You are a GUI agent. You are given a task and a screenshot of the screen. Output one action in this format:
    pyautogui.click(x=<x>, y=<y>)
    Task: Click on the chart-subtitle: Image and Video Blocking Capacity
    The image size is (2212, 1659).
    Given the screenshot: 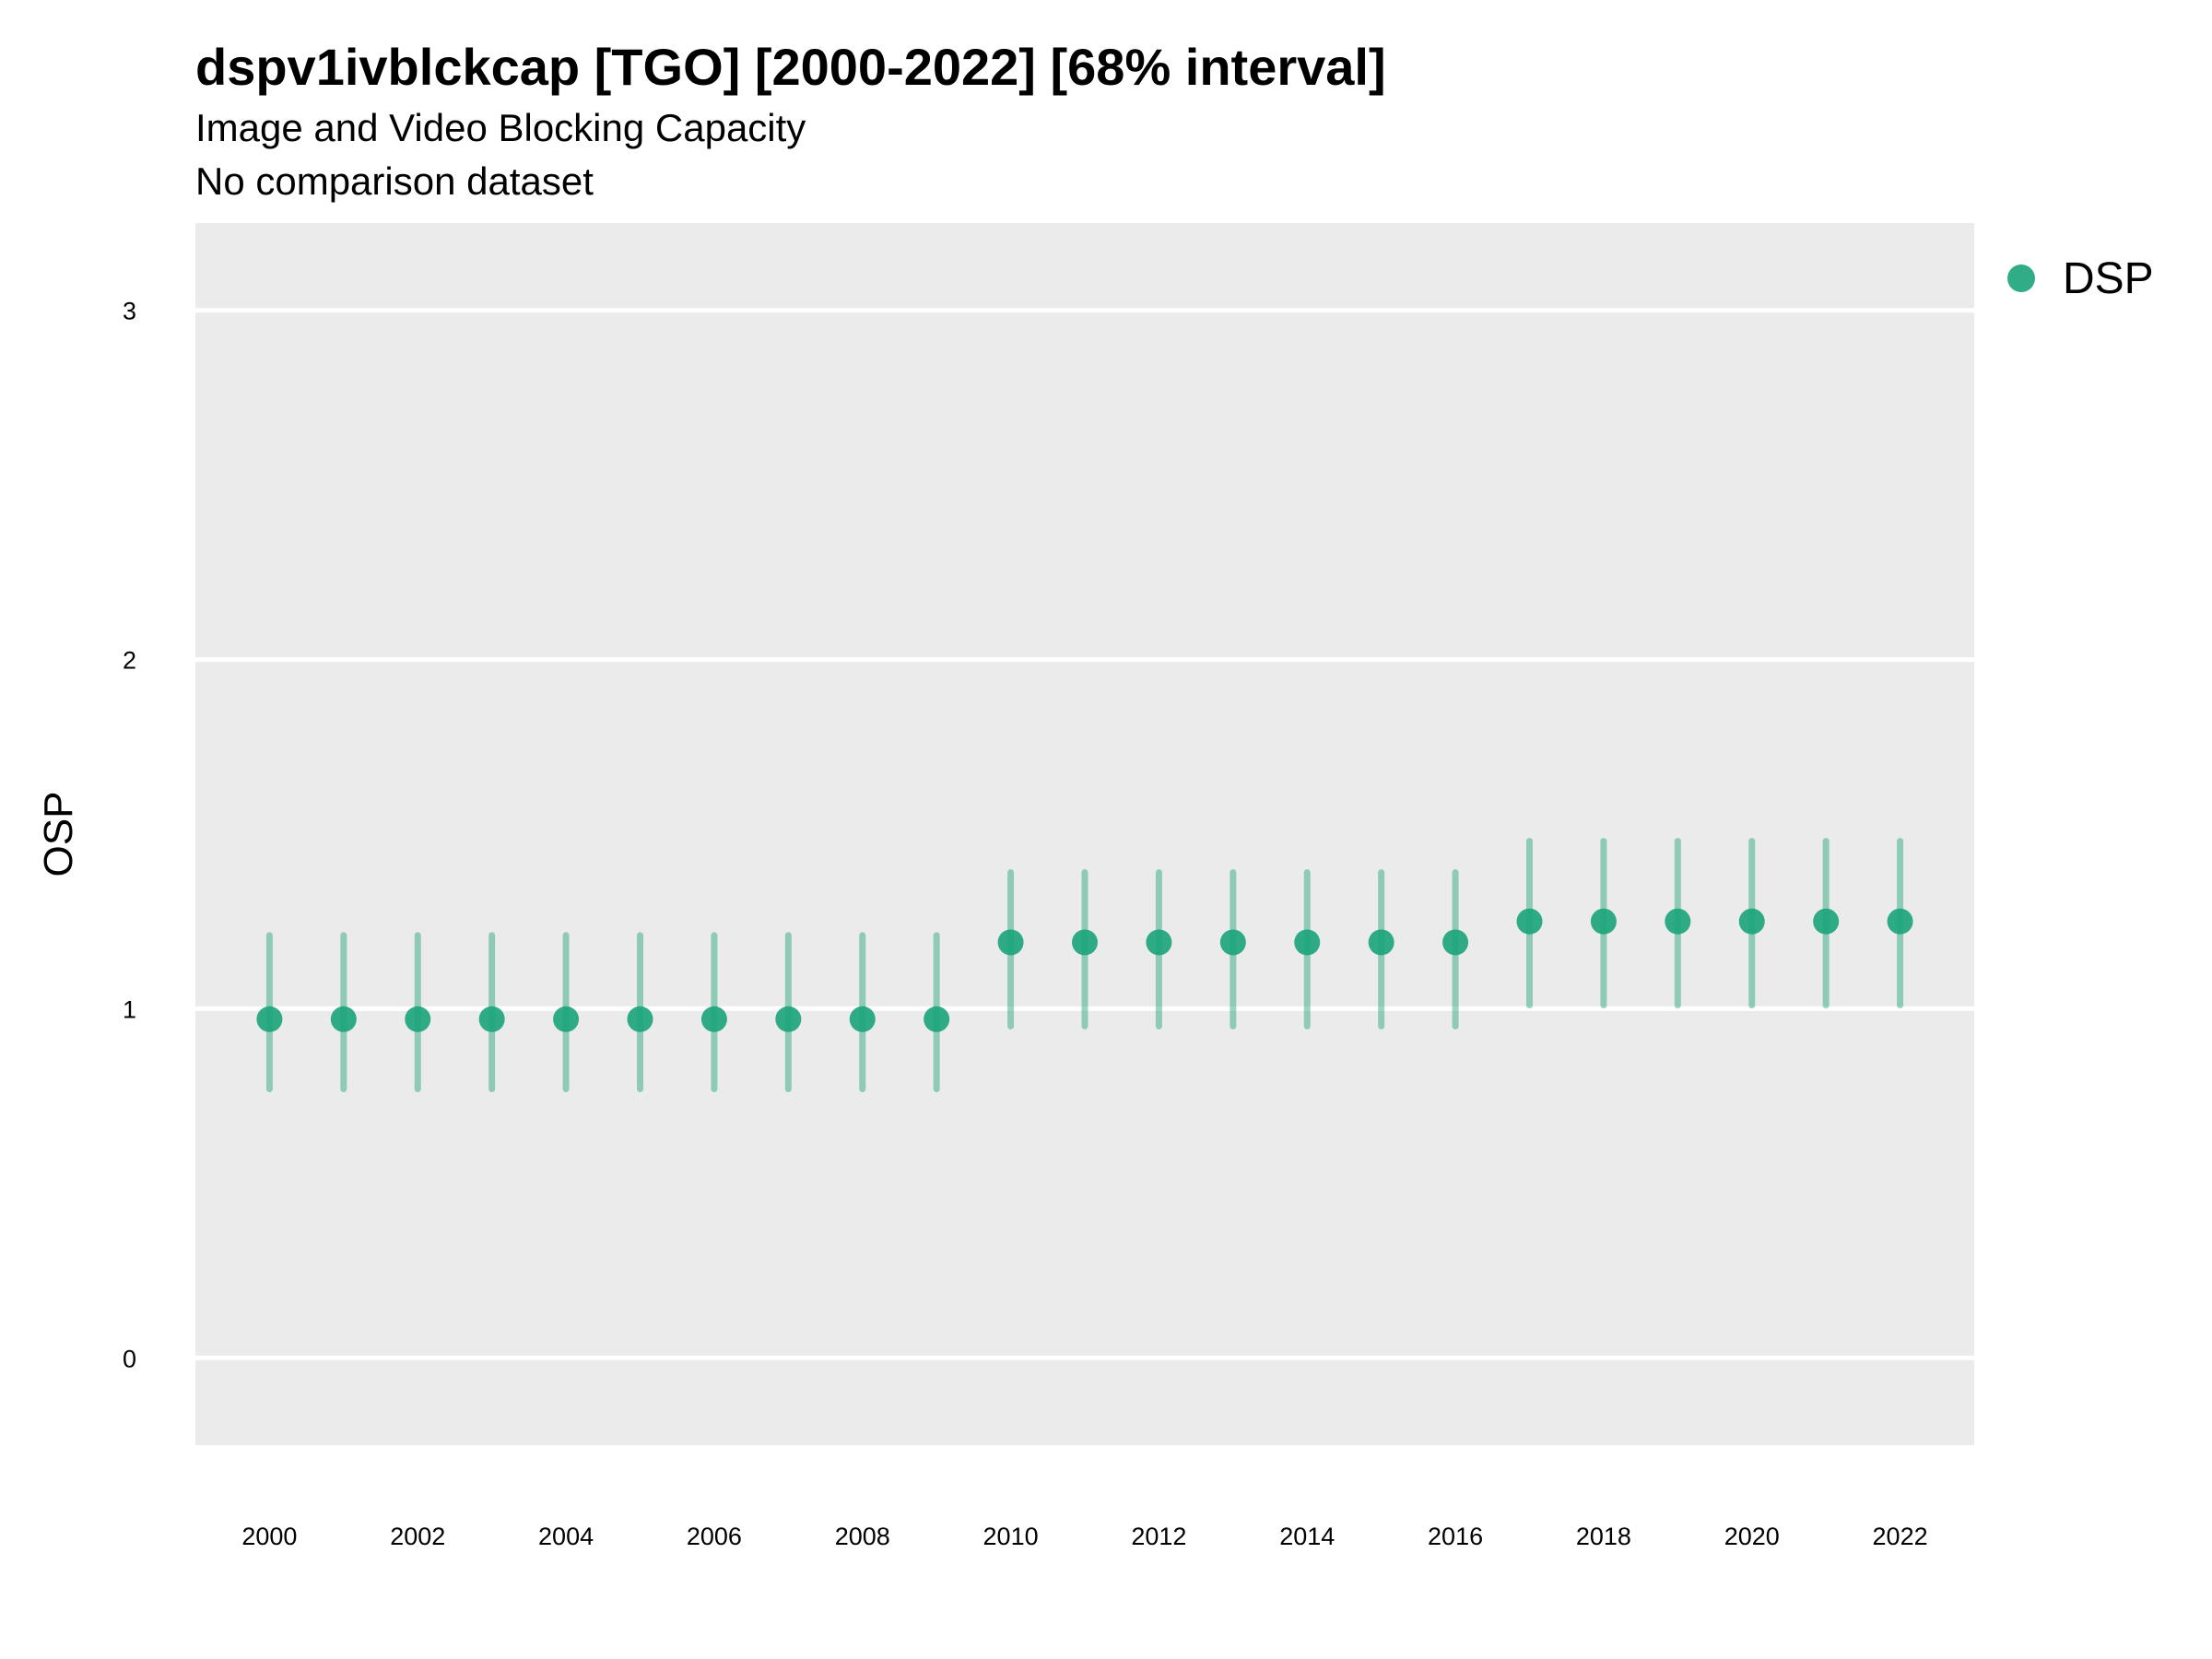 What is the action you would take?
    pyautogui.click(x=500, y=127)
    